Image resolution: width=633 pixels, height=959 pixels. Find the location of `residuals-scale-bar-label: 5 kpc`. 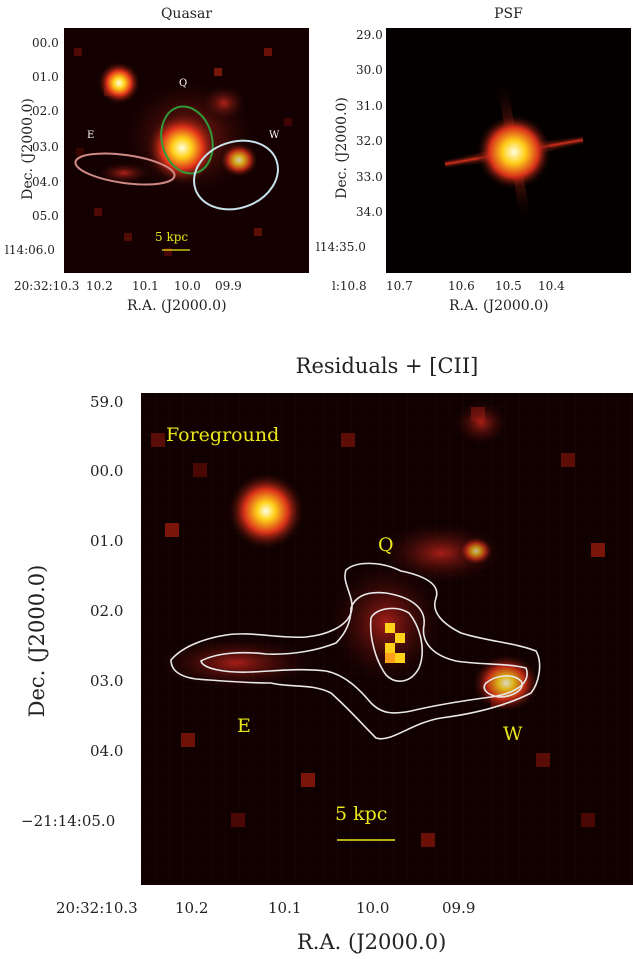

residuals-scale-bar-label: 5 kpc is located at coordinates (361, 814).